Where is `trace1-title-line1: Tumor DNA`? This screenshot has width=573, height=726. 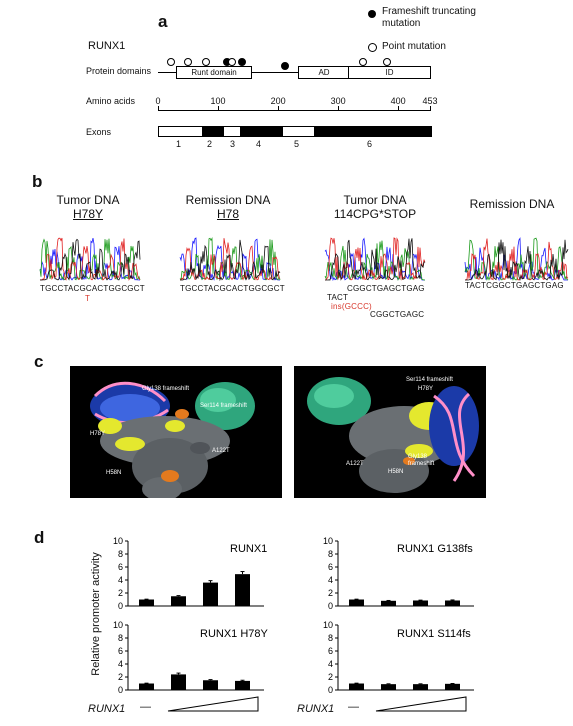 trace1-title-line1: Tumor DNA is located at coordinates (88, 200).